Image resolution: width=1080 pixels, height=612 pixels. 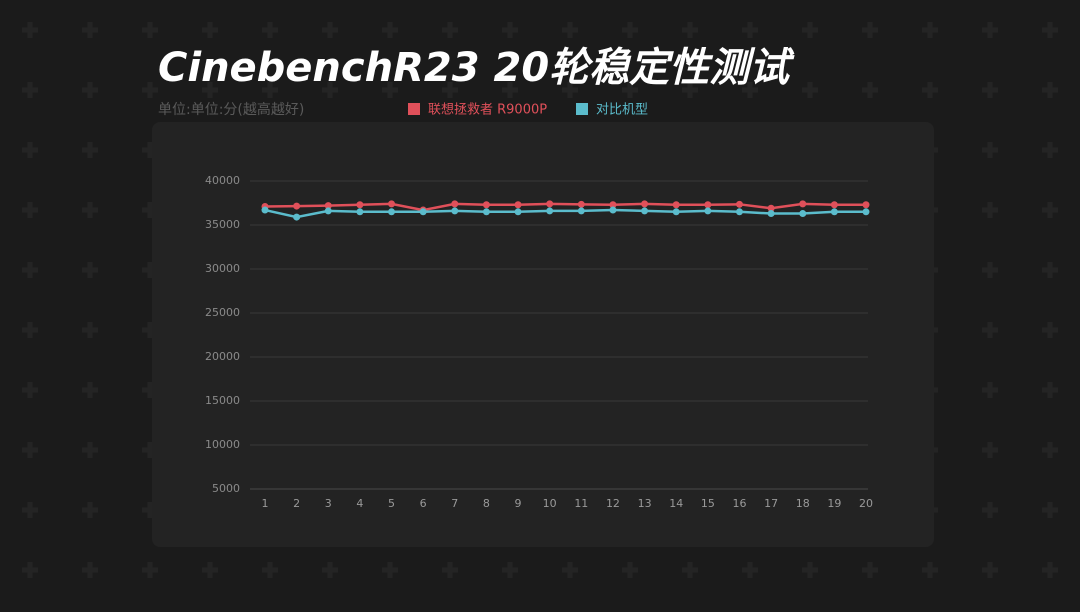 I want to click on x-tick-label: 3, so click(x=328, y=503).